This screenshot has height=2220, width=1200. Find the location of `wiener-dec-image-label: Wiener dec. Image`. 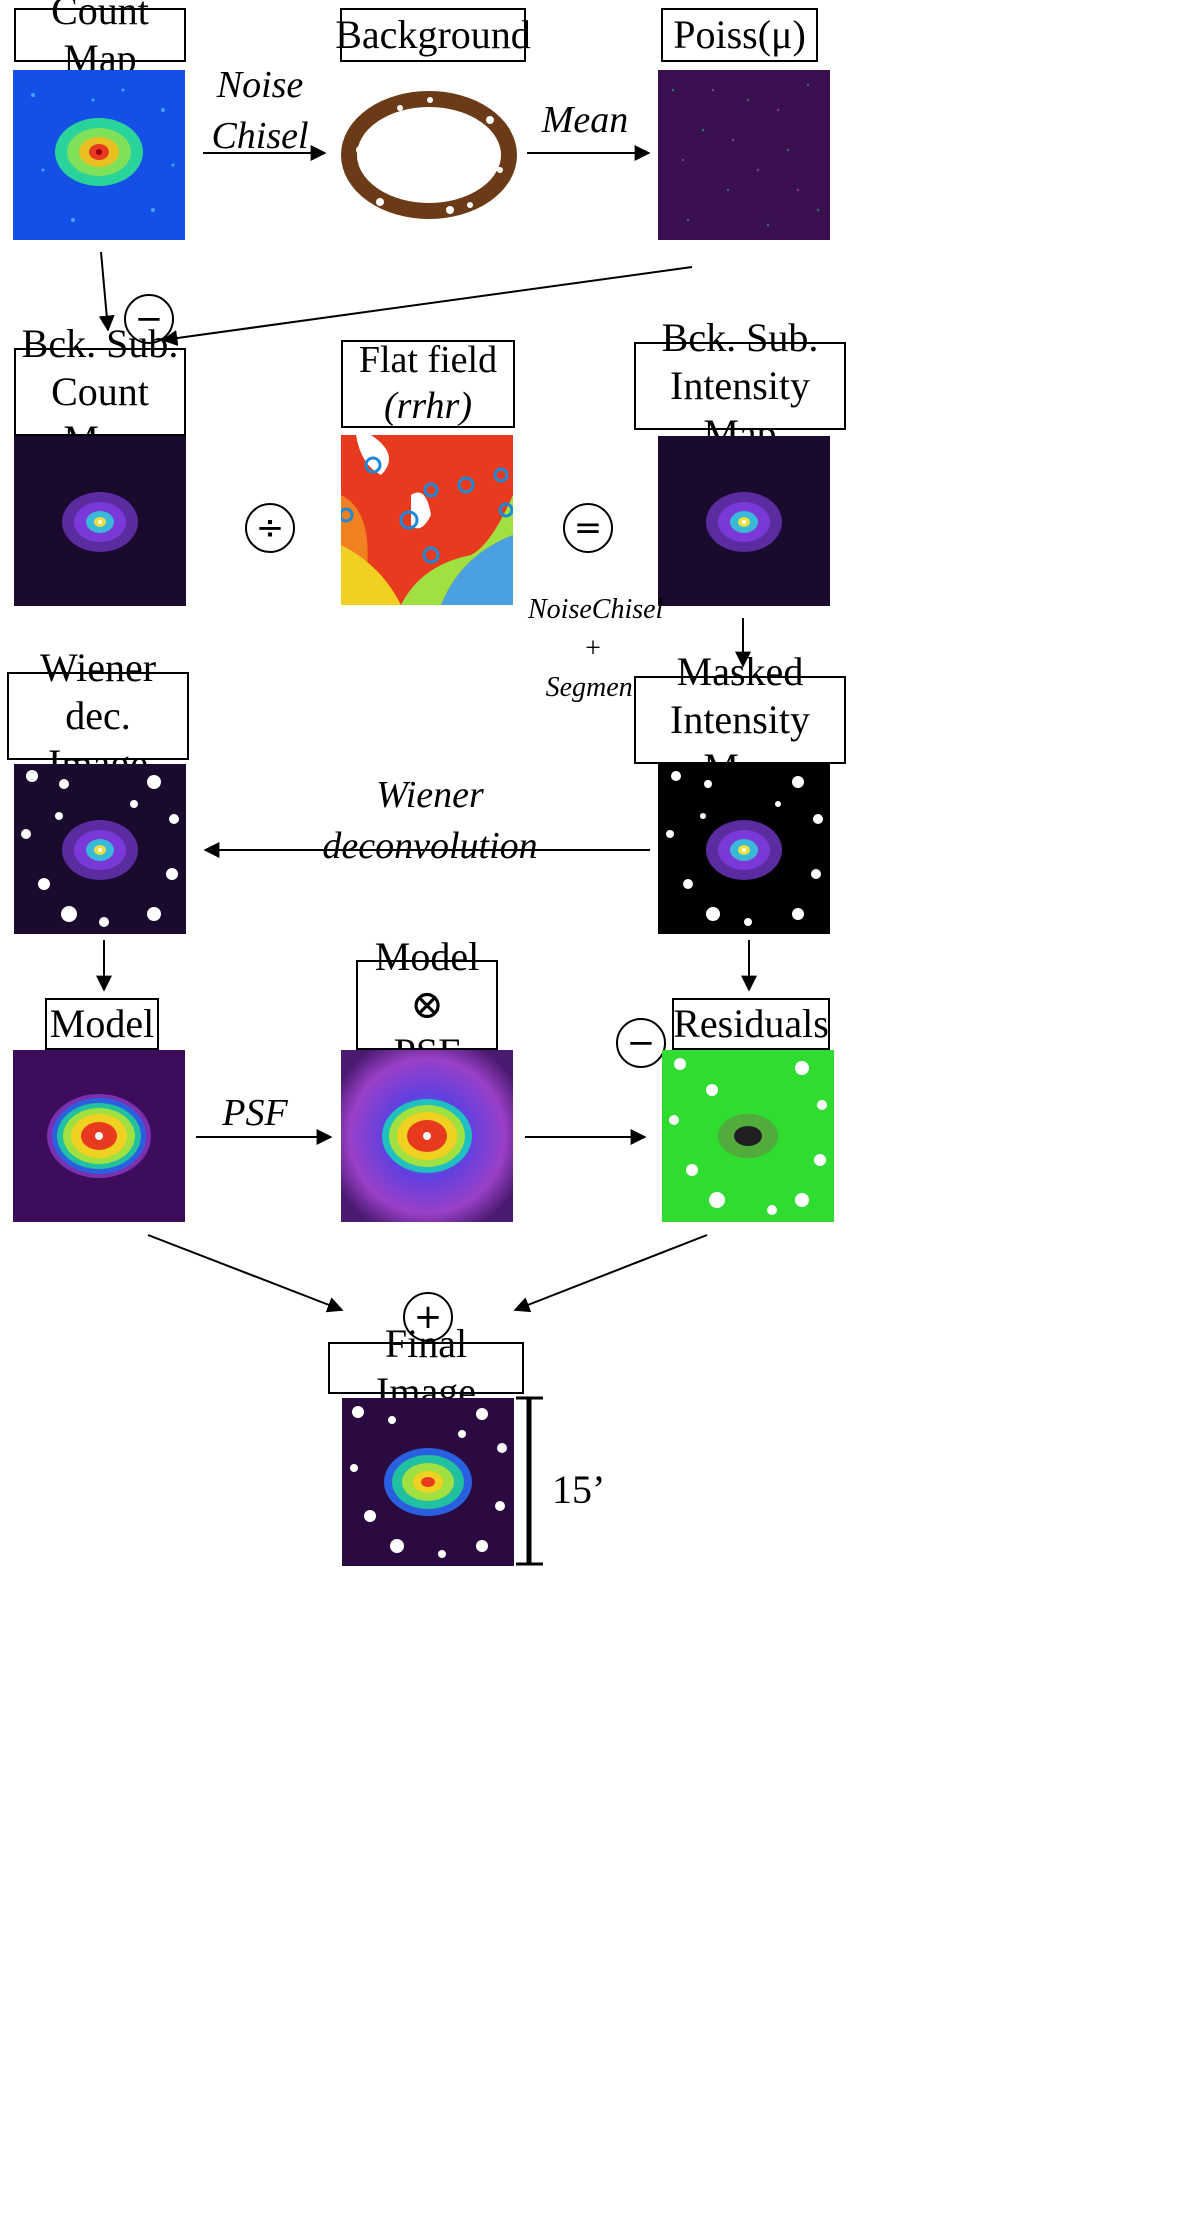

wiener-dec-image-label: Wiener dec. Image is located at coordinates (98, 715).